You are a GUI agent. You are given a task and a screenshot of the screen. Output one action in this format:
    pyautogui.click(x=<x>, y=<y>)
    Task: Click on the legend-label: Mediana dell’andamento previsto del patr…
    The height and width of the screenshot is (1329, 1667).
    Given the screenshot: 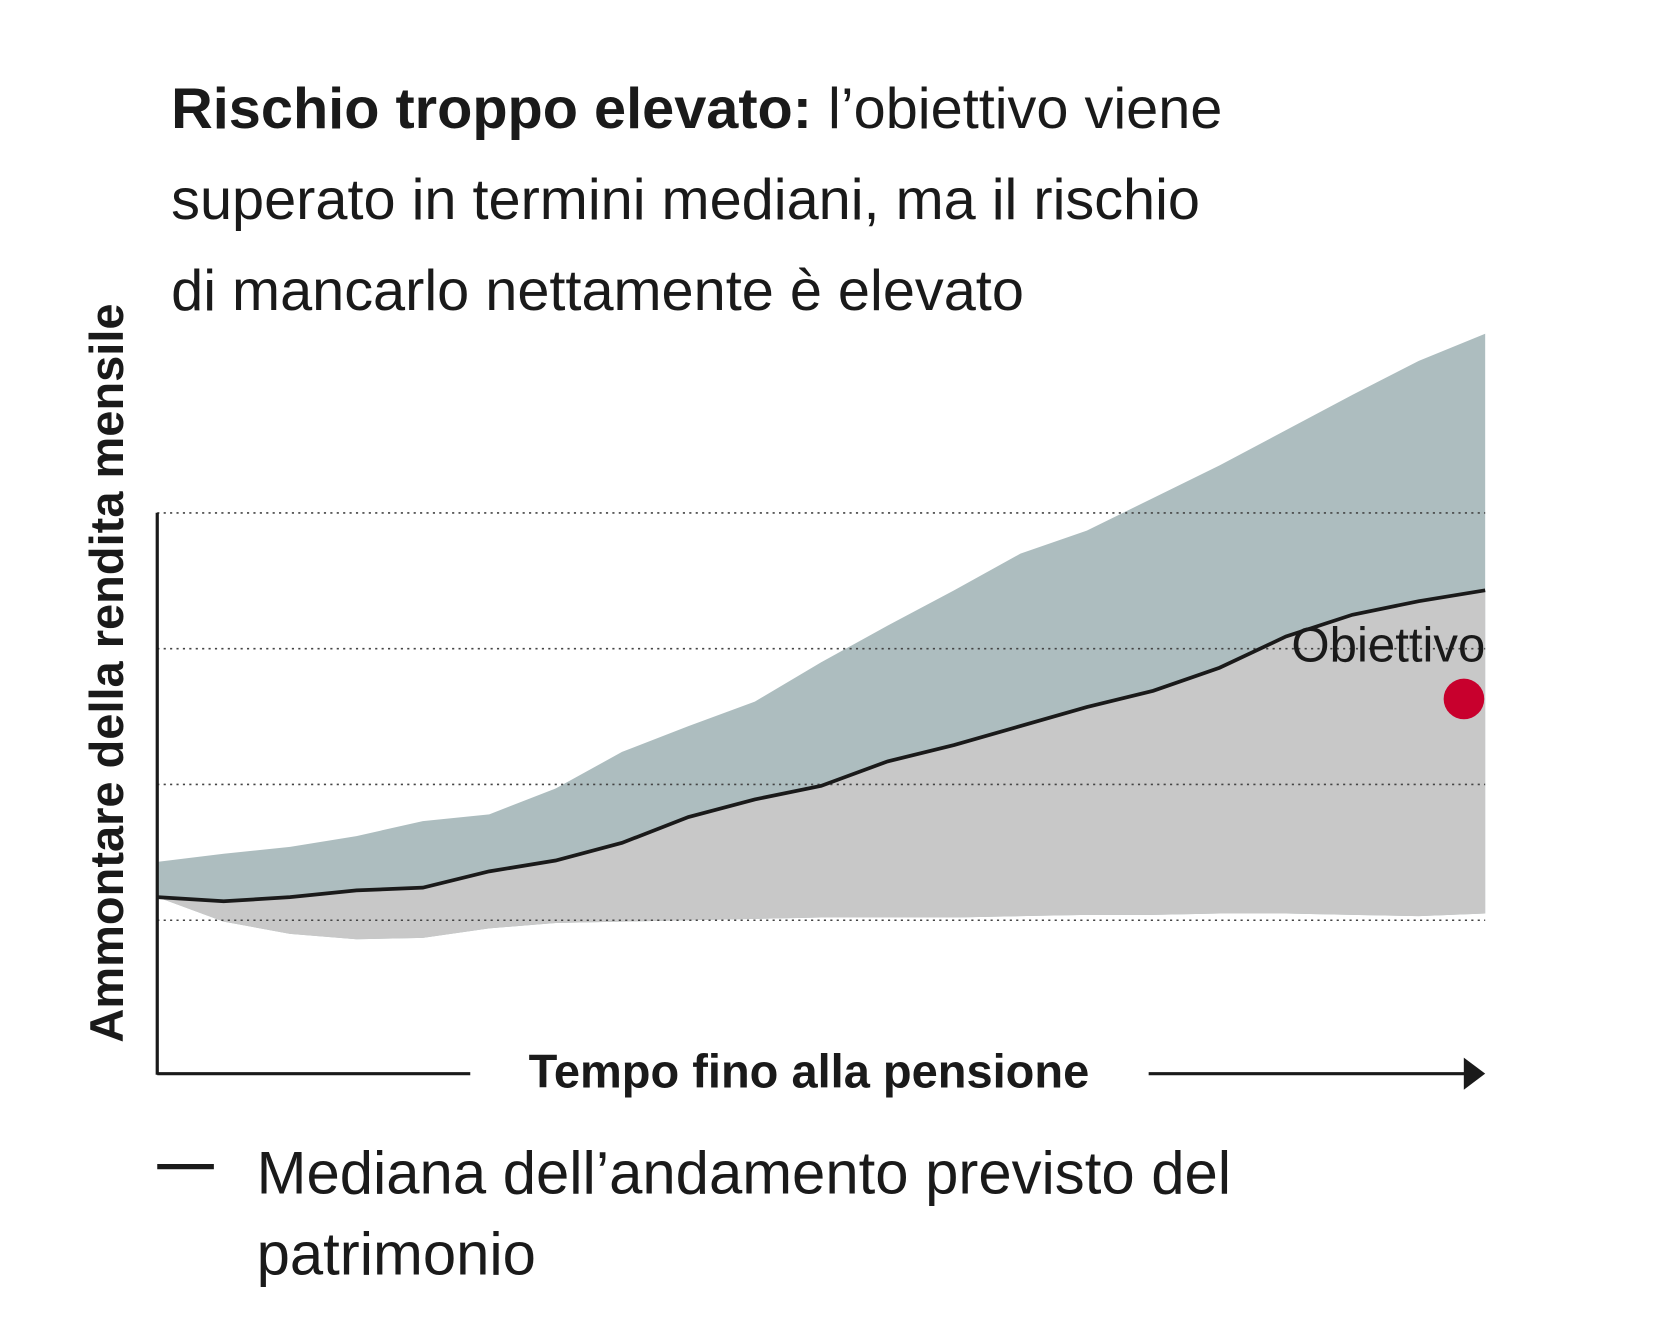 What is the action you would take?
    pyautogui.click(x=744, y=1213)
    